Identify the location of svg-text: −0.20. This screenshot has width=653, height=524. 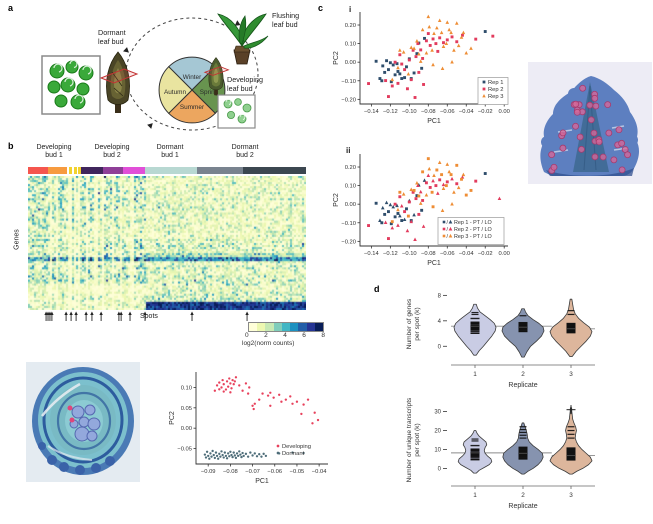
(348, 100).